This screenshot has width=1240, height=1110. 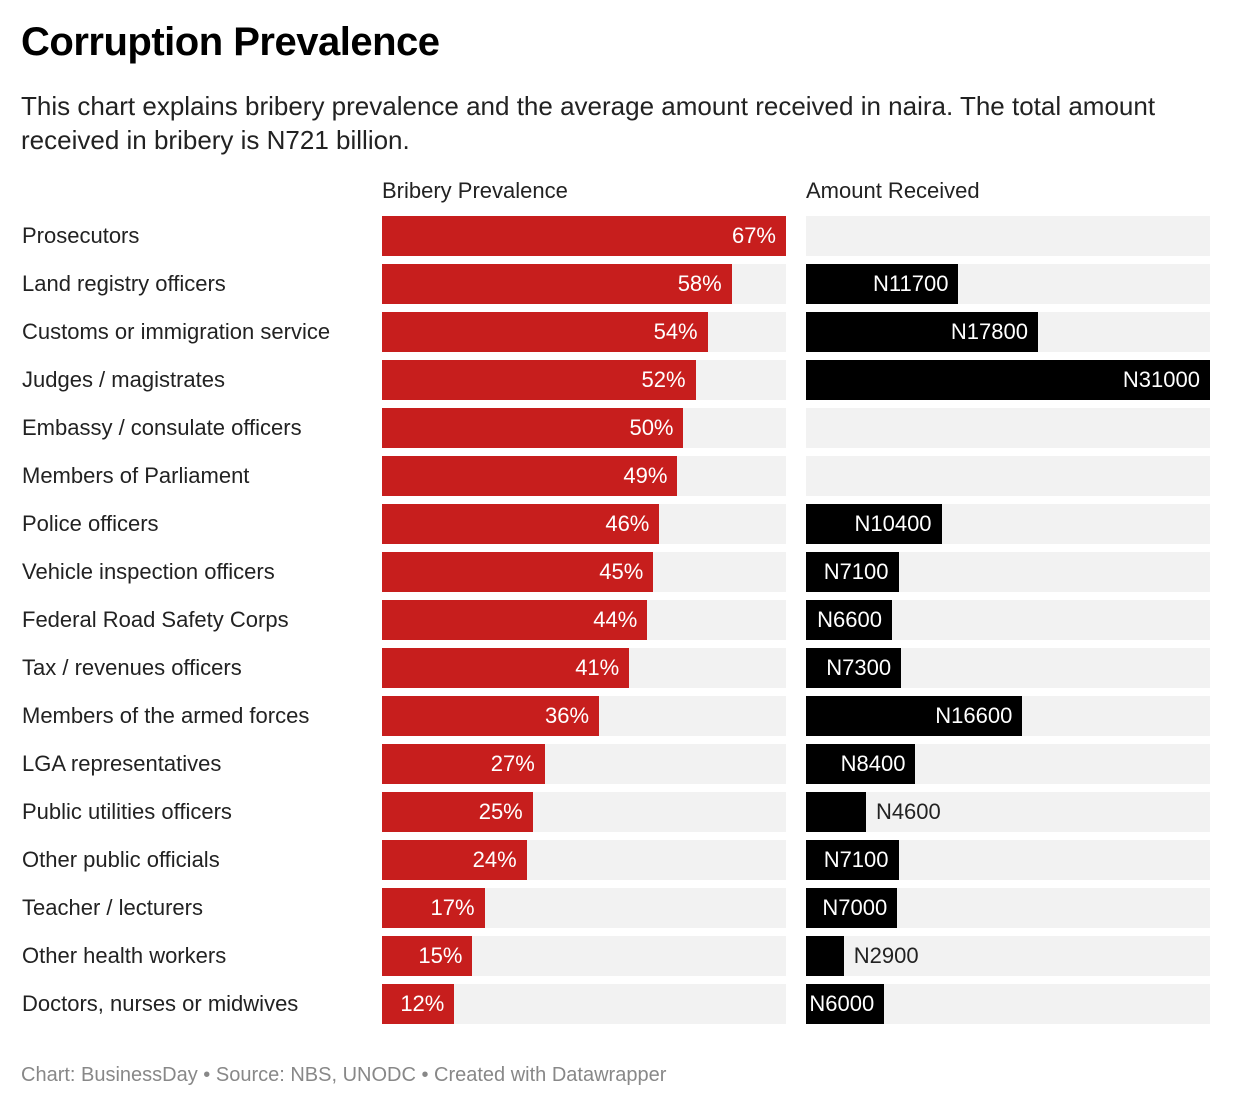 What do you see at coordinates (663, 379) in the screenshot?
I see `data-label: 52%` at bounding box center [663, 379].